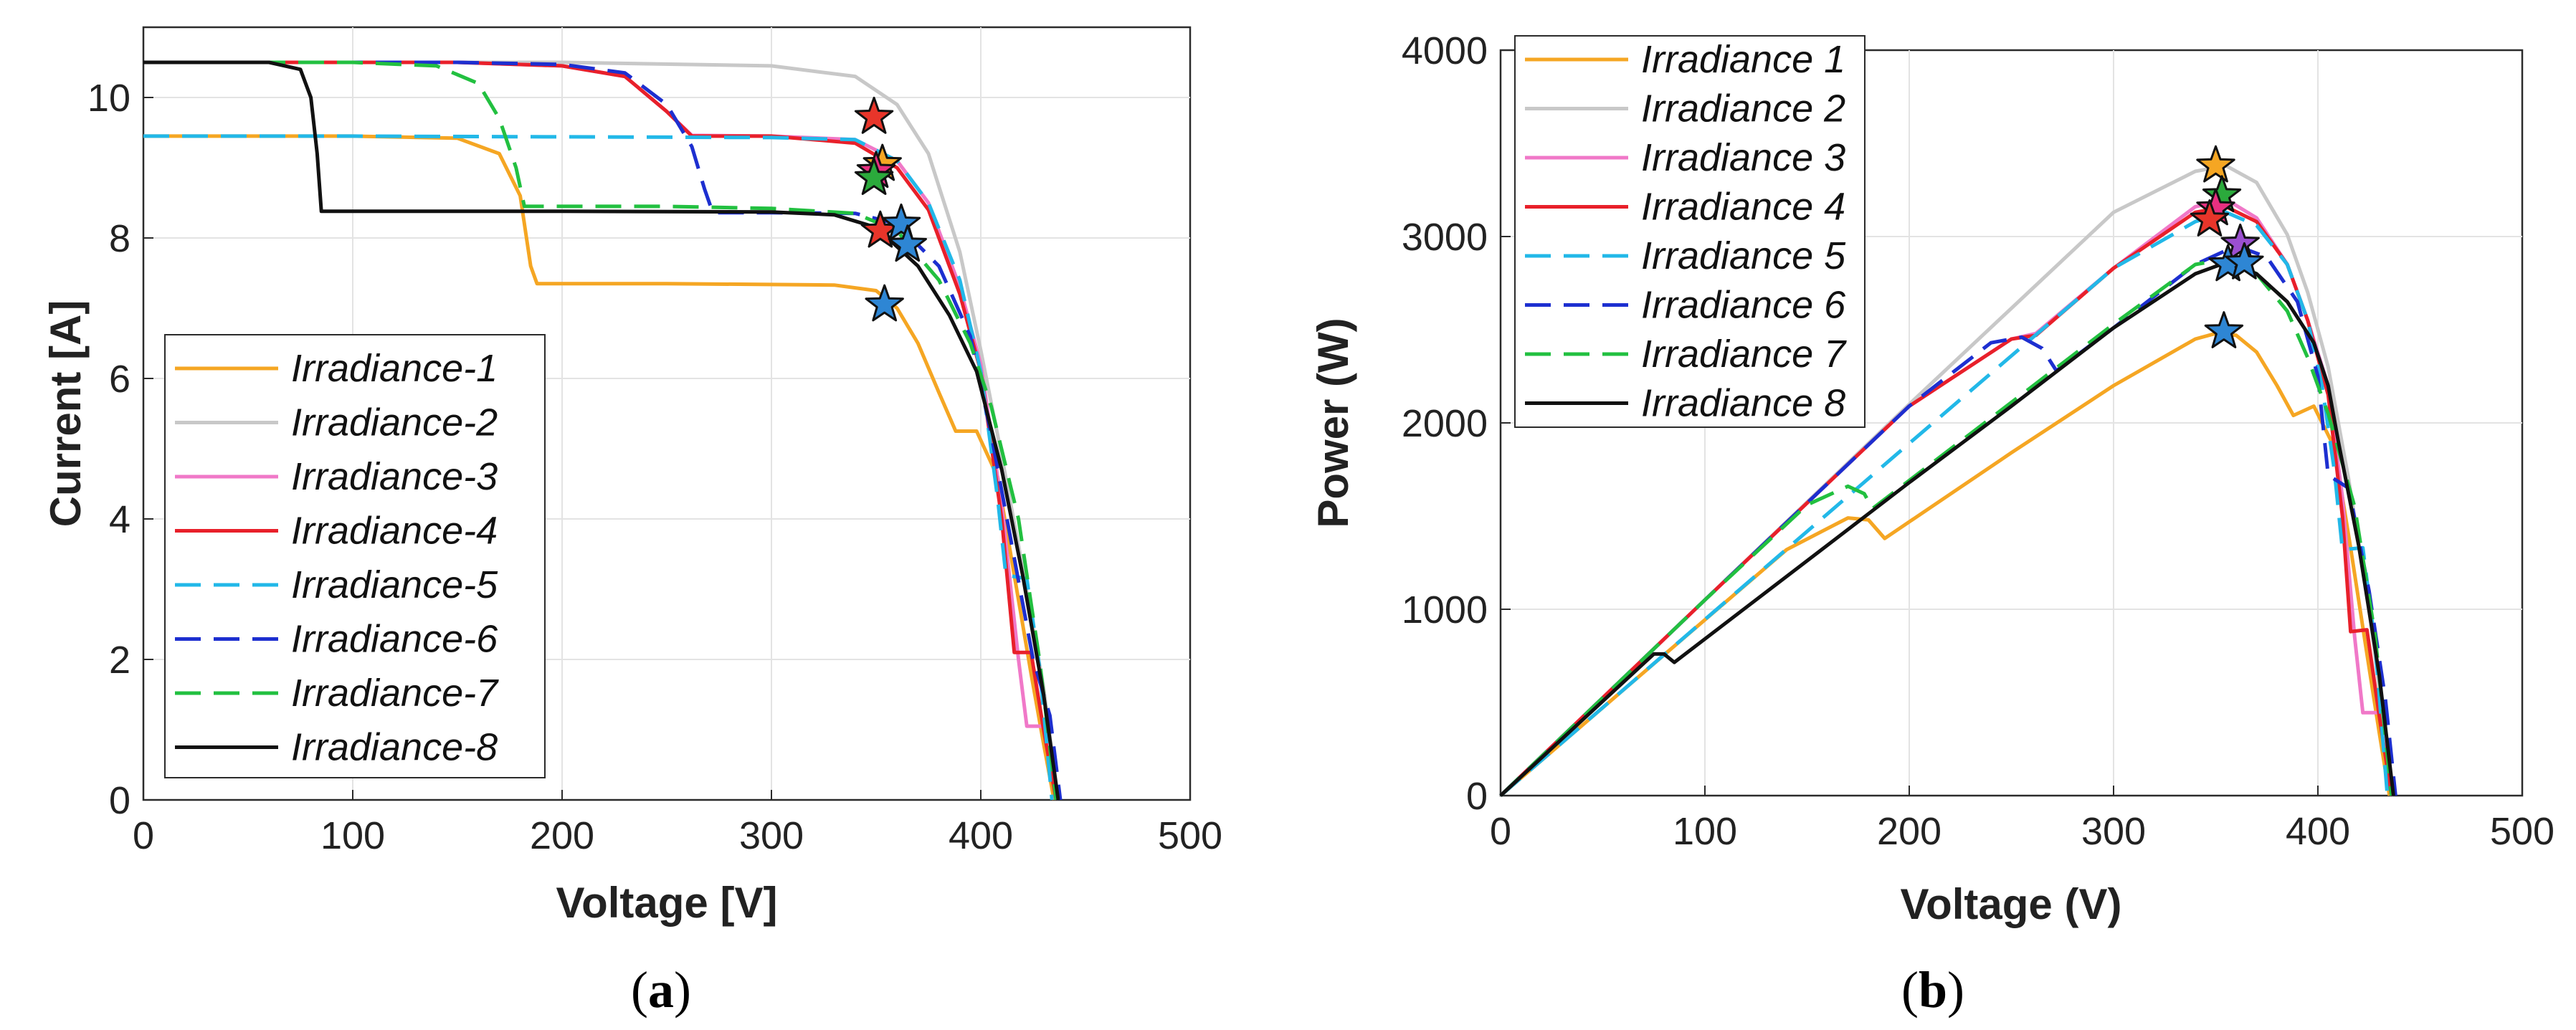 Image resolution: width=2576 pixels, height=1030 pixels. What do you see at coordinates (66, 414) in the screenshot?
I see `y-axis-title-a: Current [A]` at bounding box center [66, 414].